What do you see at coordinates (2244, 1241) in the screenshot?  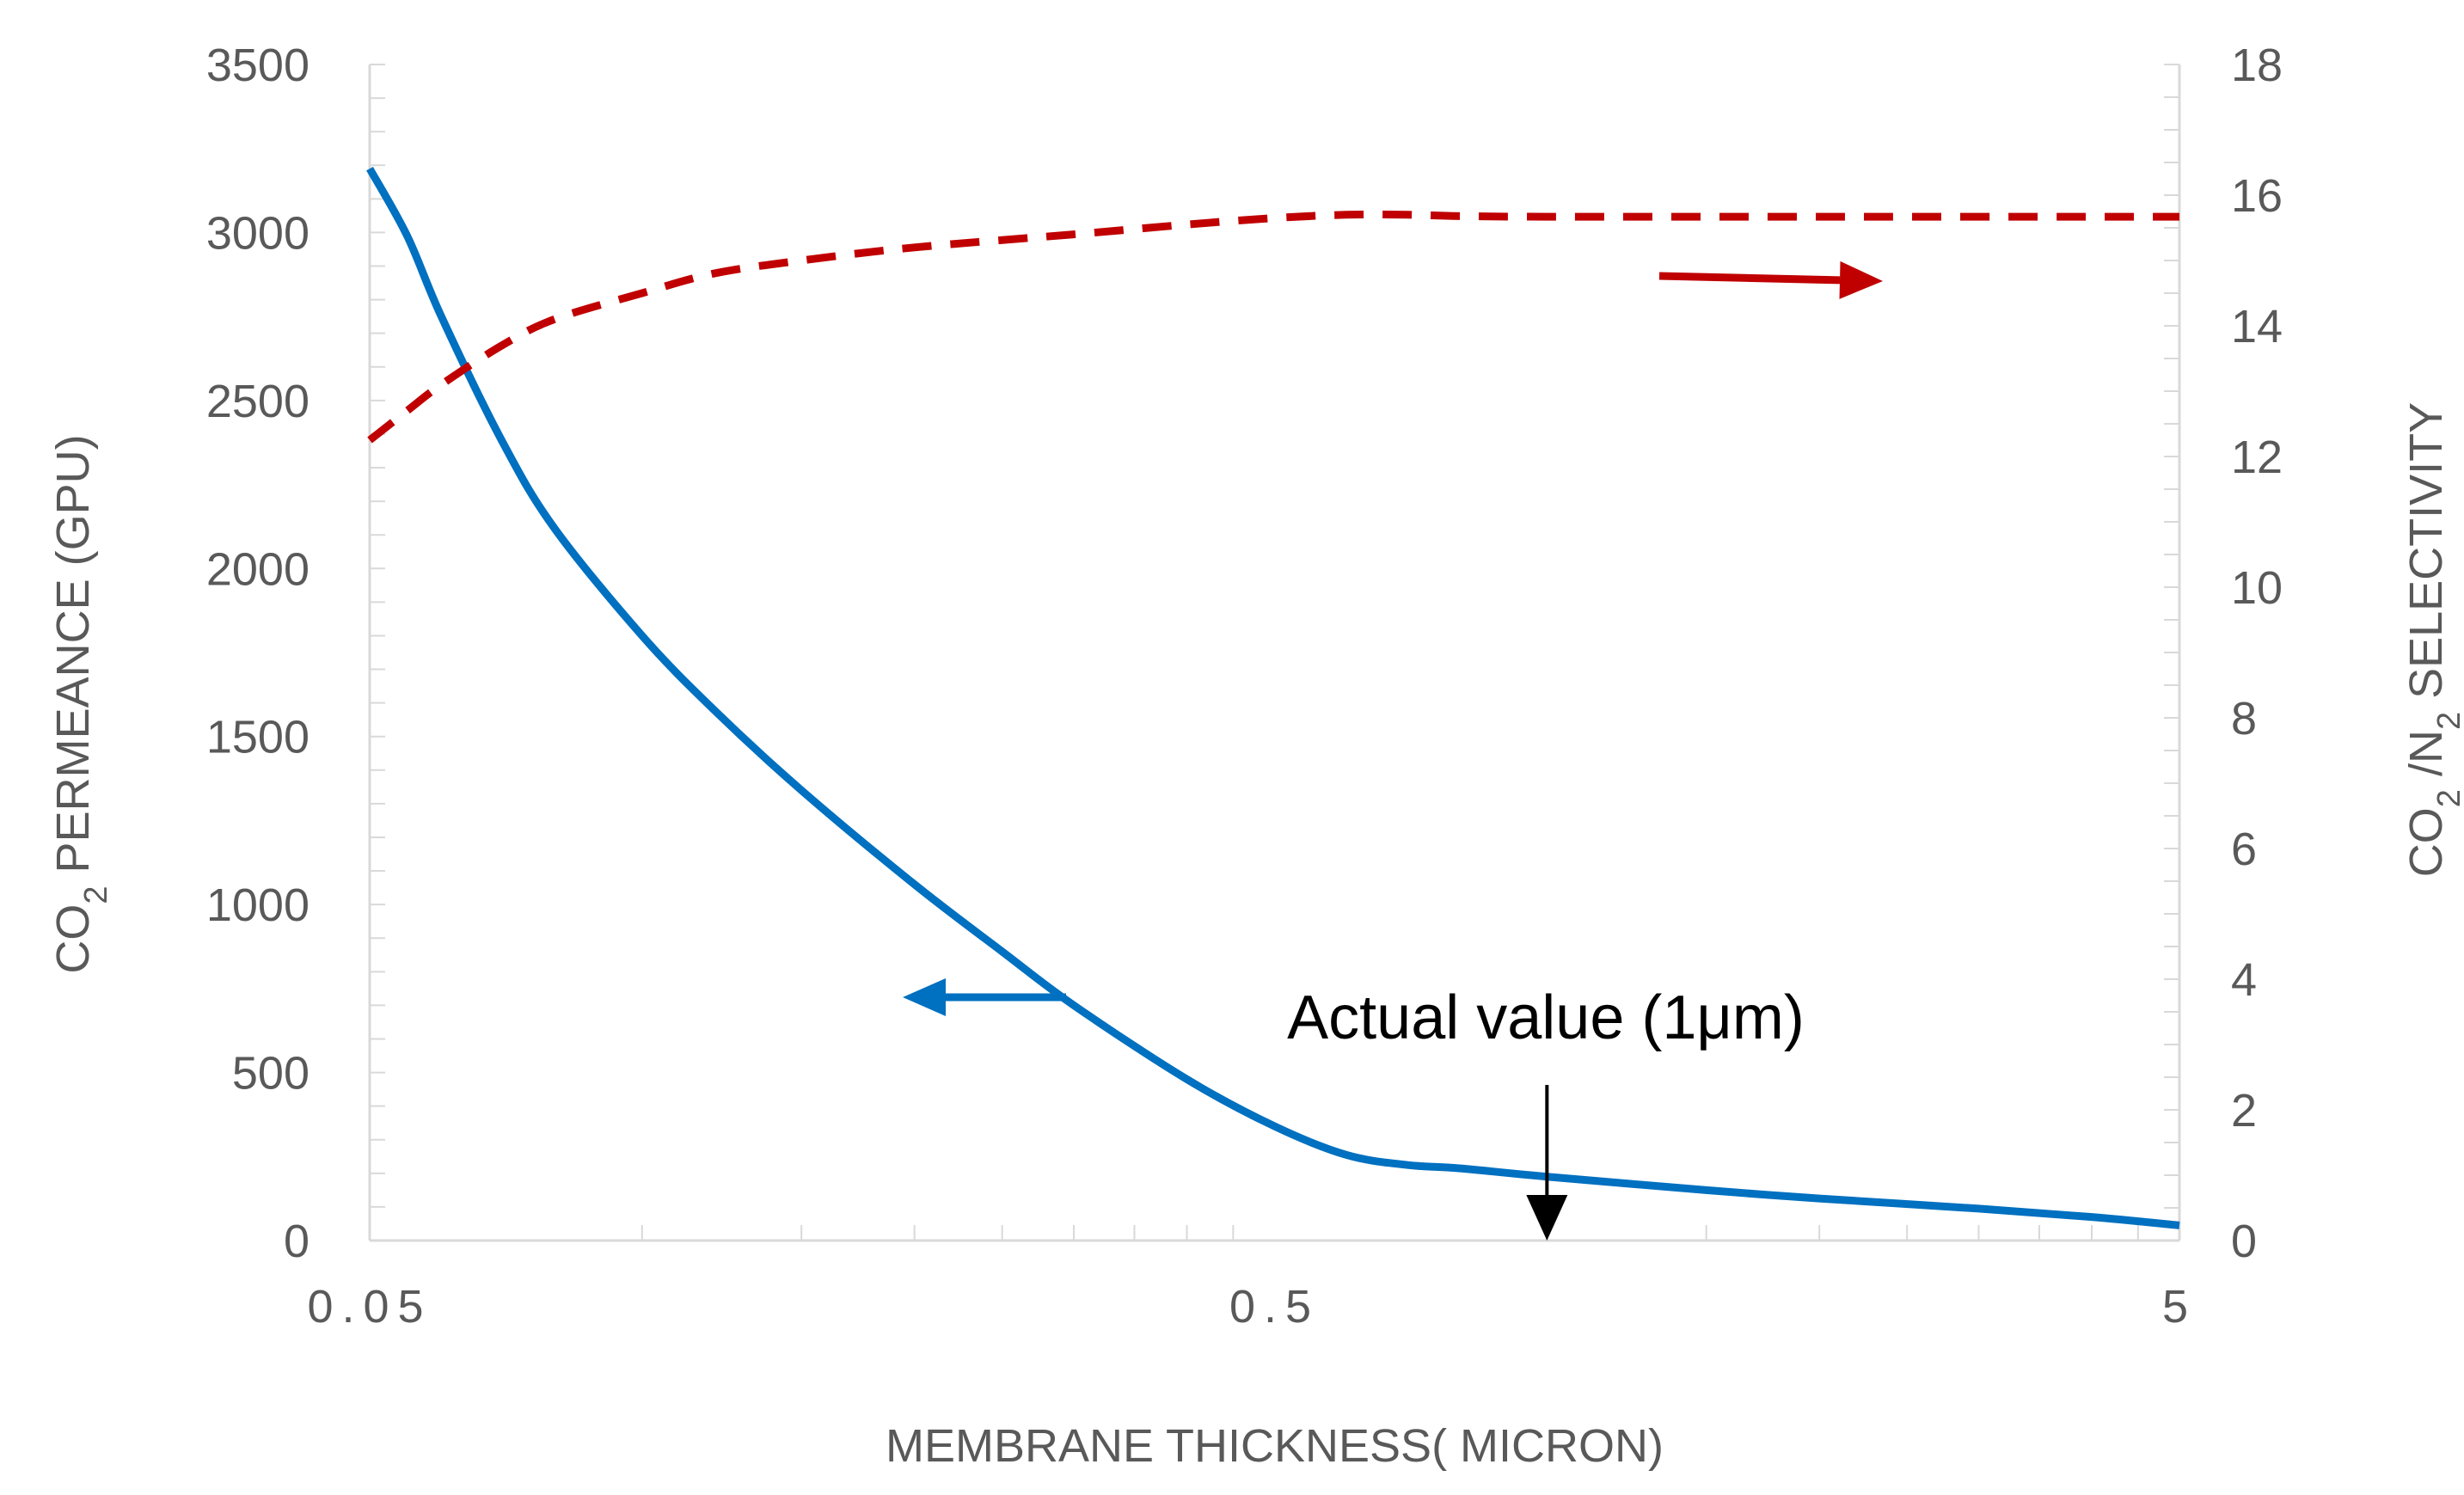 I see `right-tick-label: 0` at bounding box center [2244, 1241].